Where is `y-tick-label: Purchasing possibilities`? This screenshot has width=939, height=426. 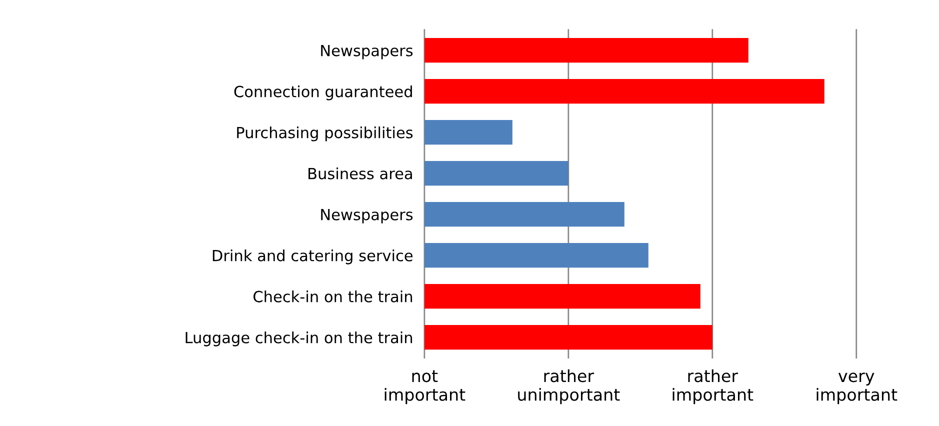 y-tick-label: Purchasing possibilities is located at coordinates (325, 134).